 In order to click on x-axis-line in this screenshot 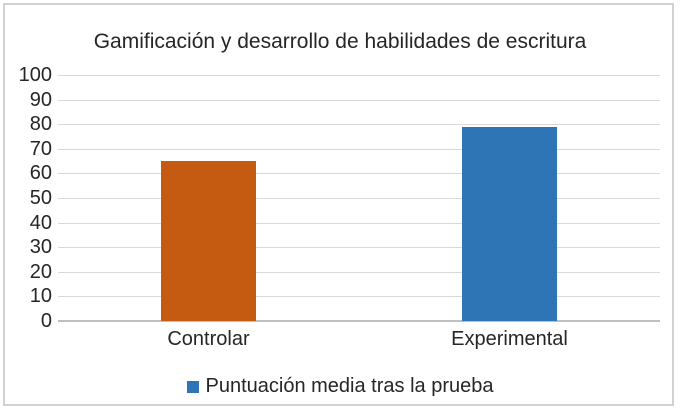, I will do `click(359, 321)`.